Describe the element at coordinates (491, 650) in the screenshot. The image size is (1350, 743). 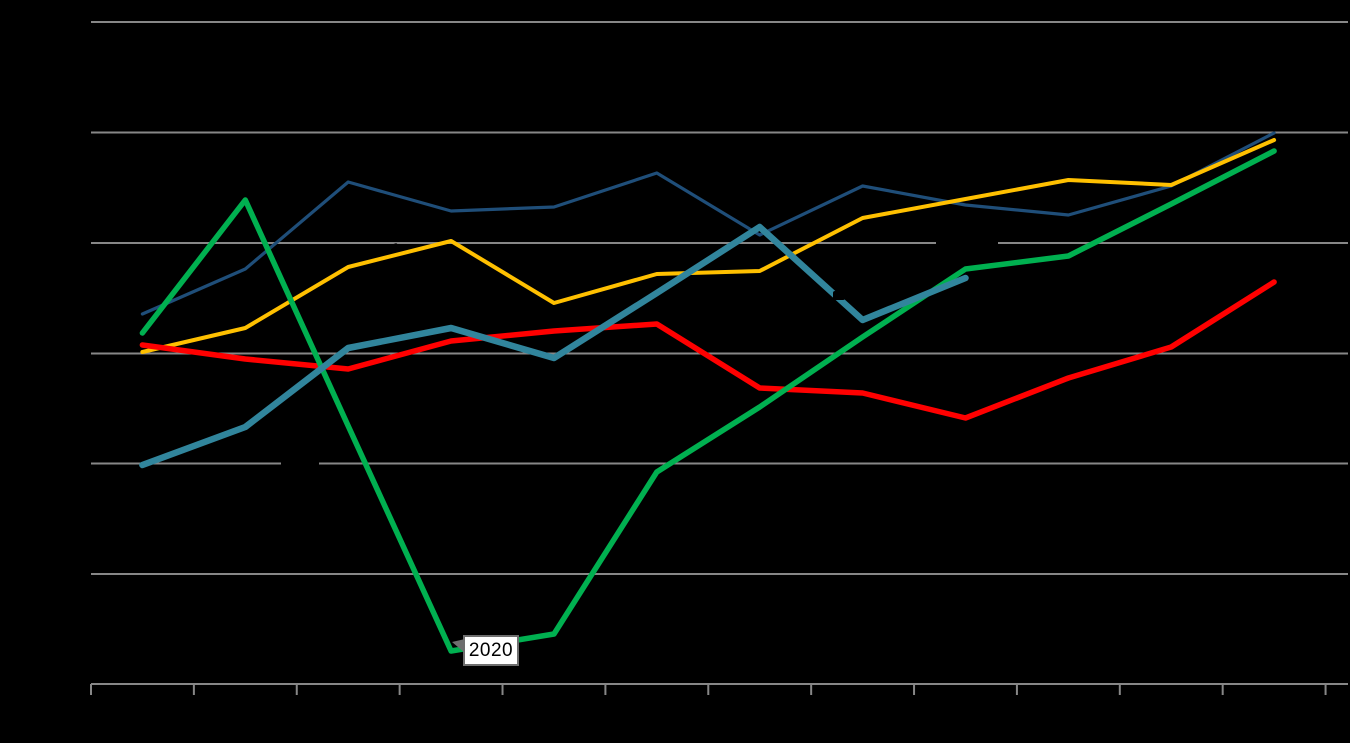
I see `callout-label: 2020` at that location.